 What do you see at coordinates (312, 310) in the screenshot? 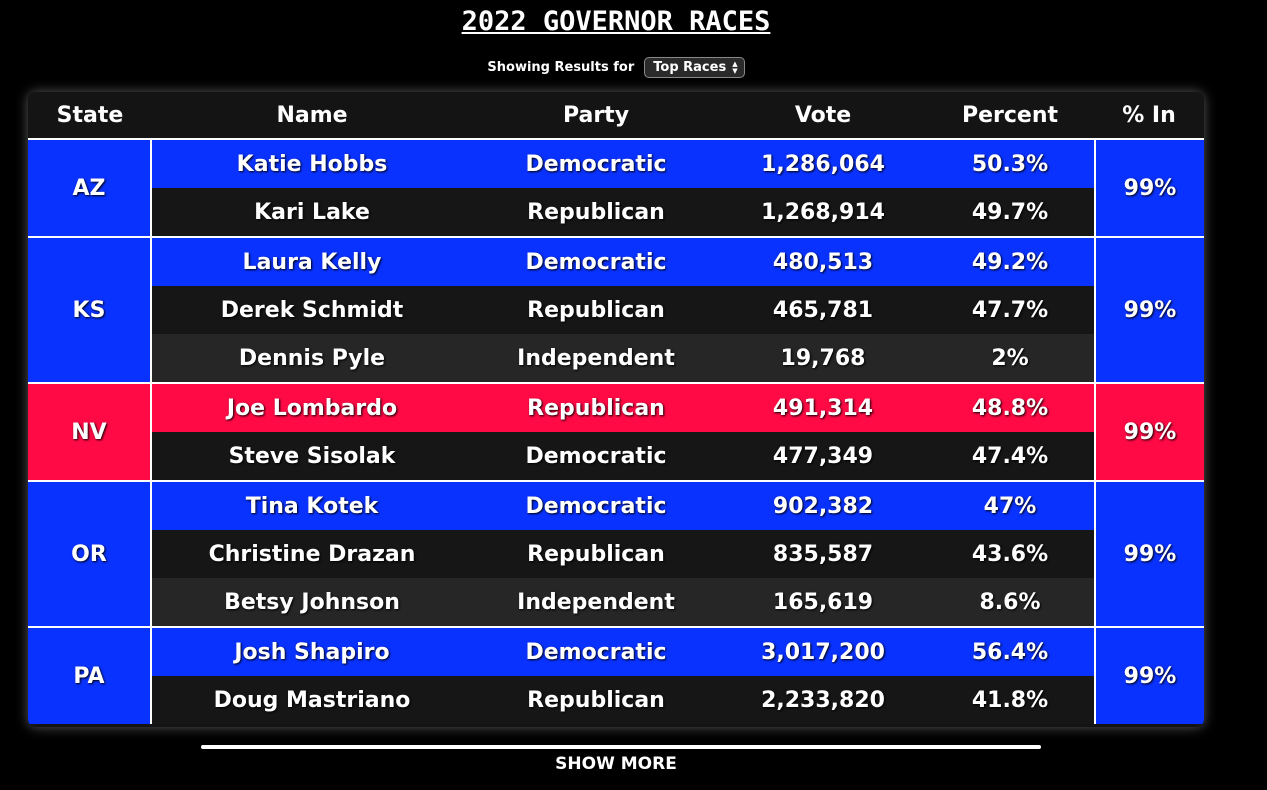
I see `candidate-name: Derek Schmidt` at bounding box center [312, 310].